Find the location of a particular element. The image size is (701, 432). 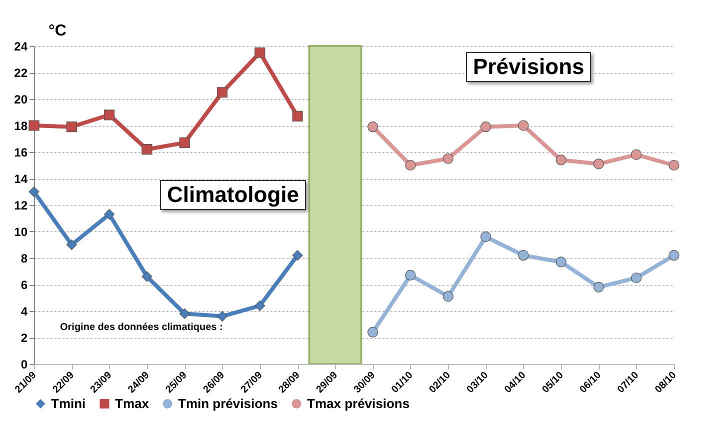

y-tick-label: 24 is located at coordinates (21, 47).